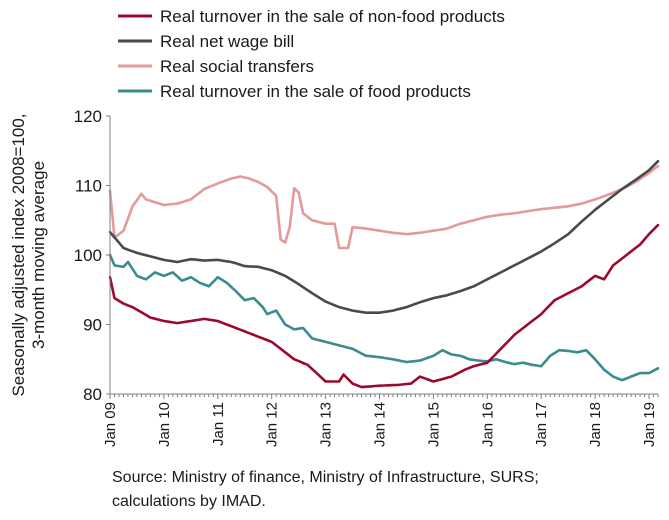 This screenshot has width=669, height=520. I want to click on x-tick-label: Jan 16, so click(487, 424).